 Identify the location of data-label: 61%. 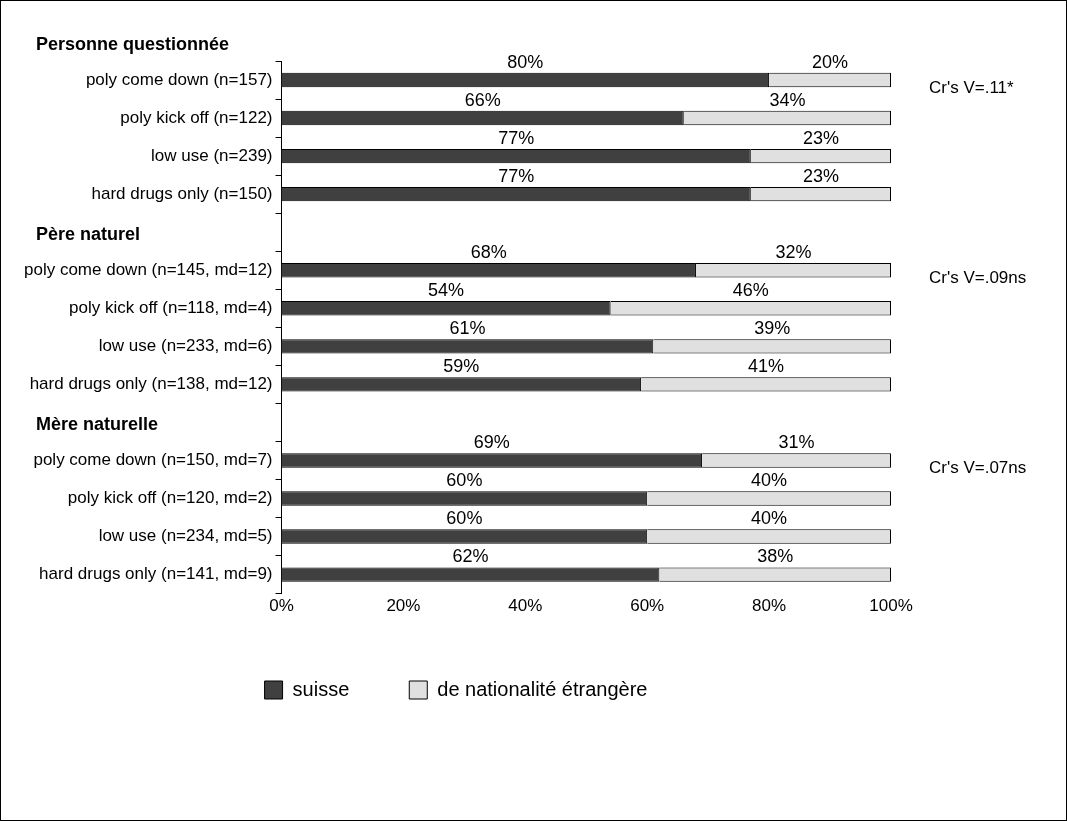
(467, 328).